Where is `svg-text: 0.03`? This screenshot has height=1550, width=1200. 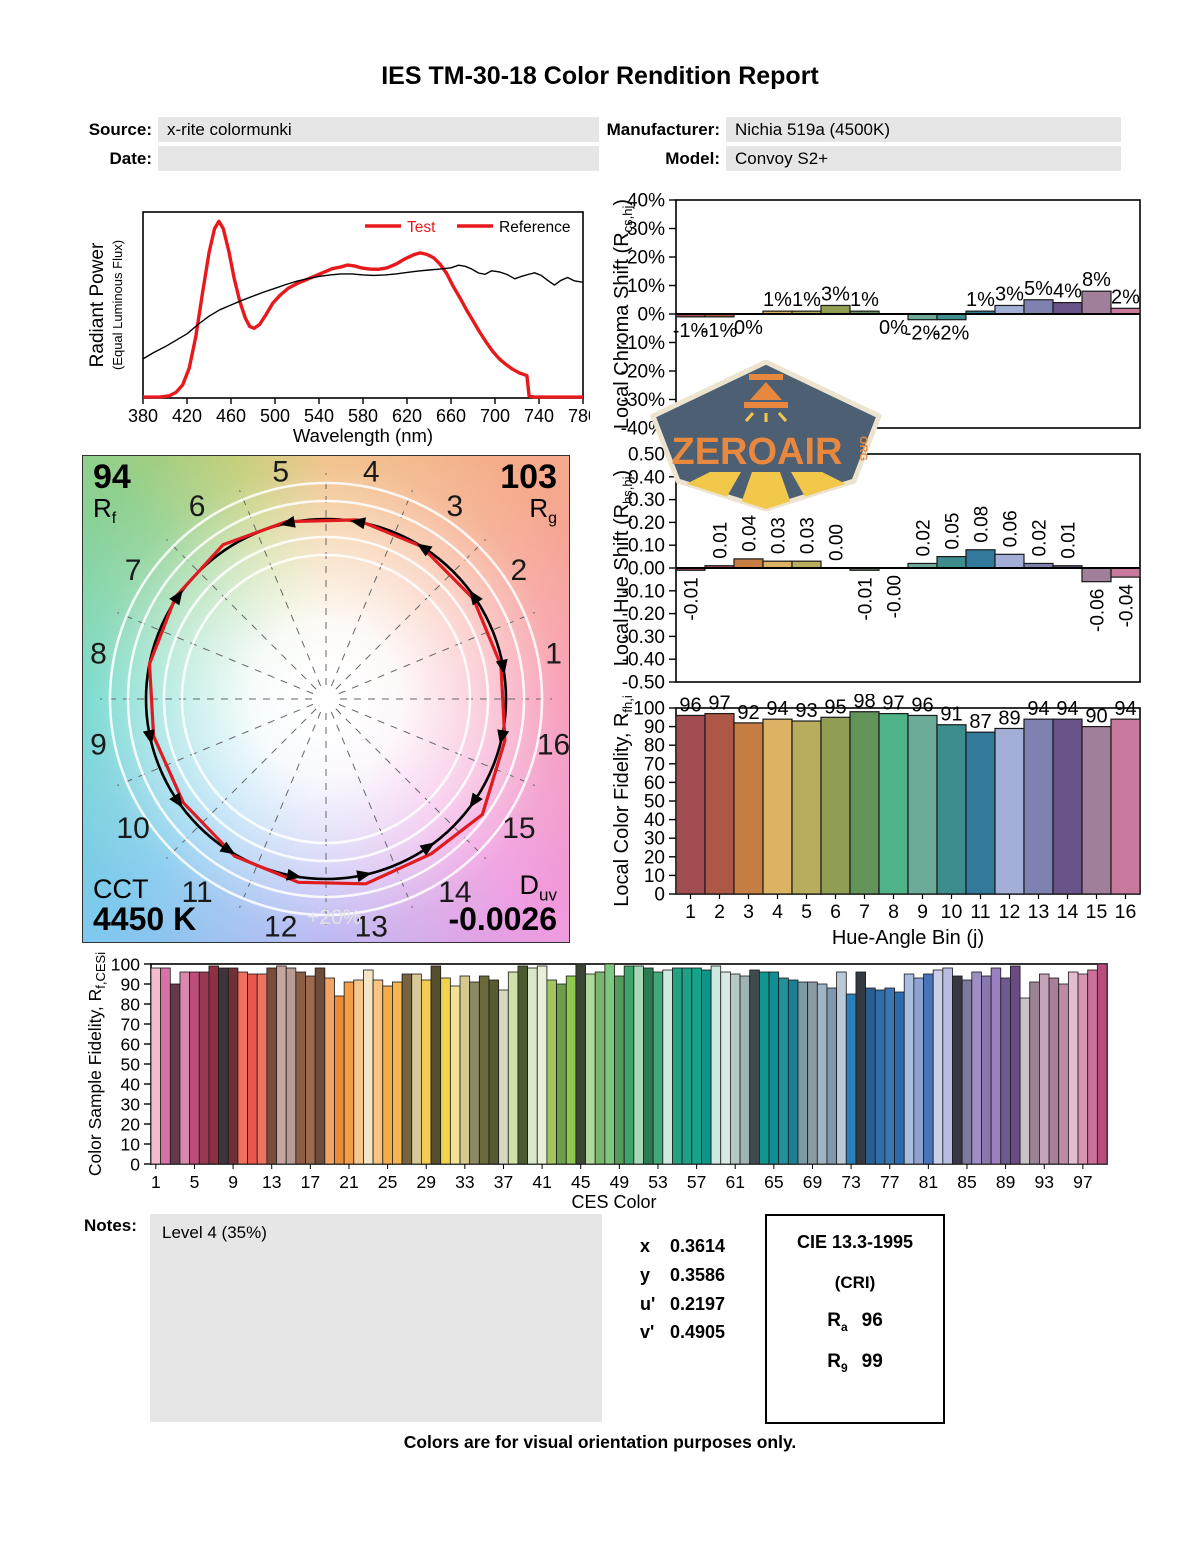 svg-text: 0.03 is located at coordinates (779, 535).